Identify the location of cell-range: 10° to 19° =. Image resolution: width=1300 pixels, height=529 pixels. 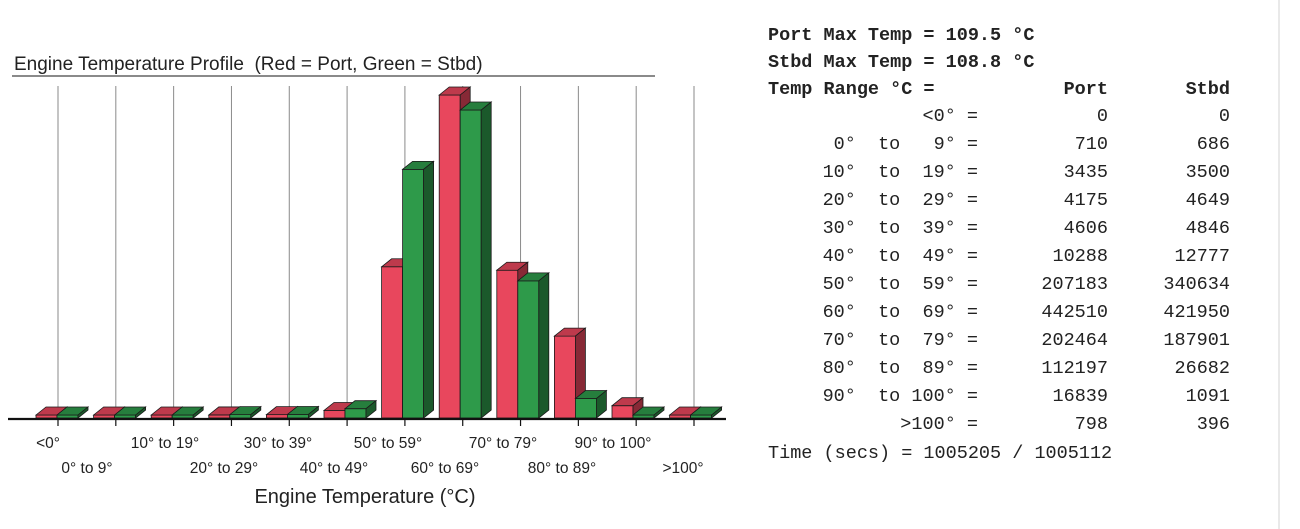
(900, 172).